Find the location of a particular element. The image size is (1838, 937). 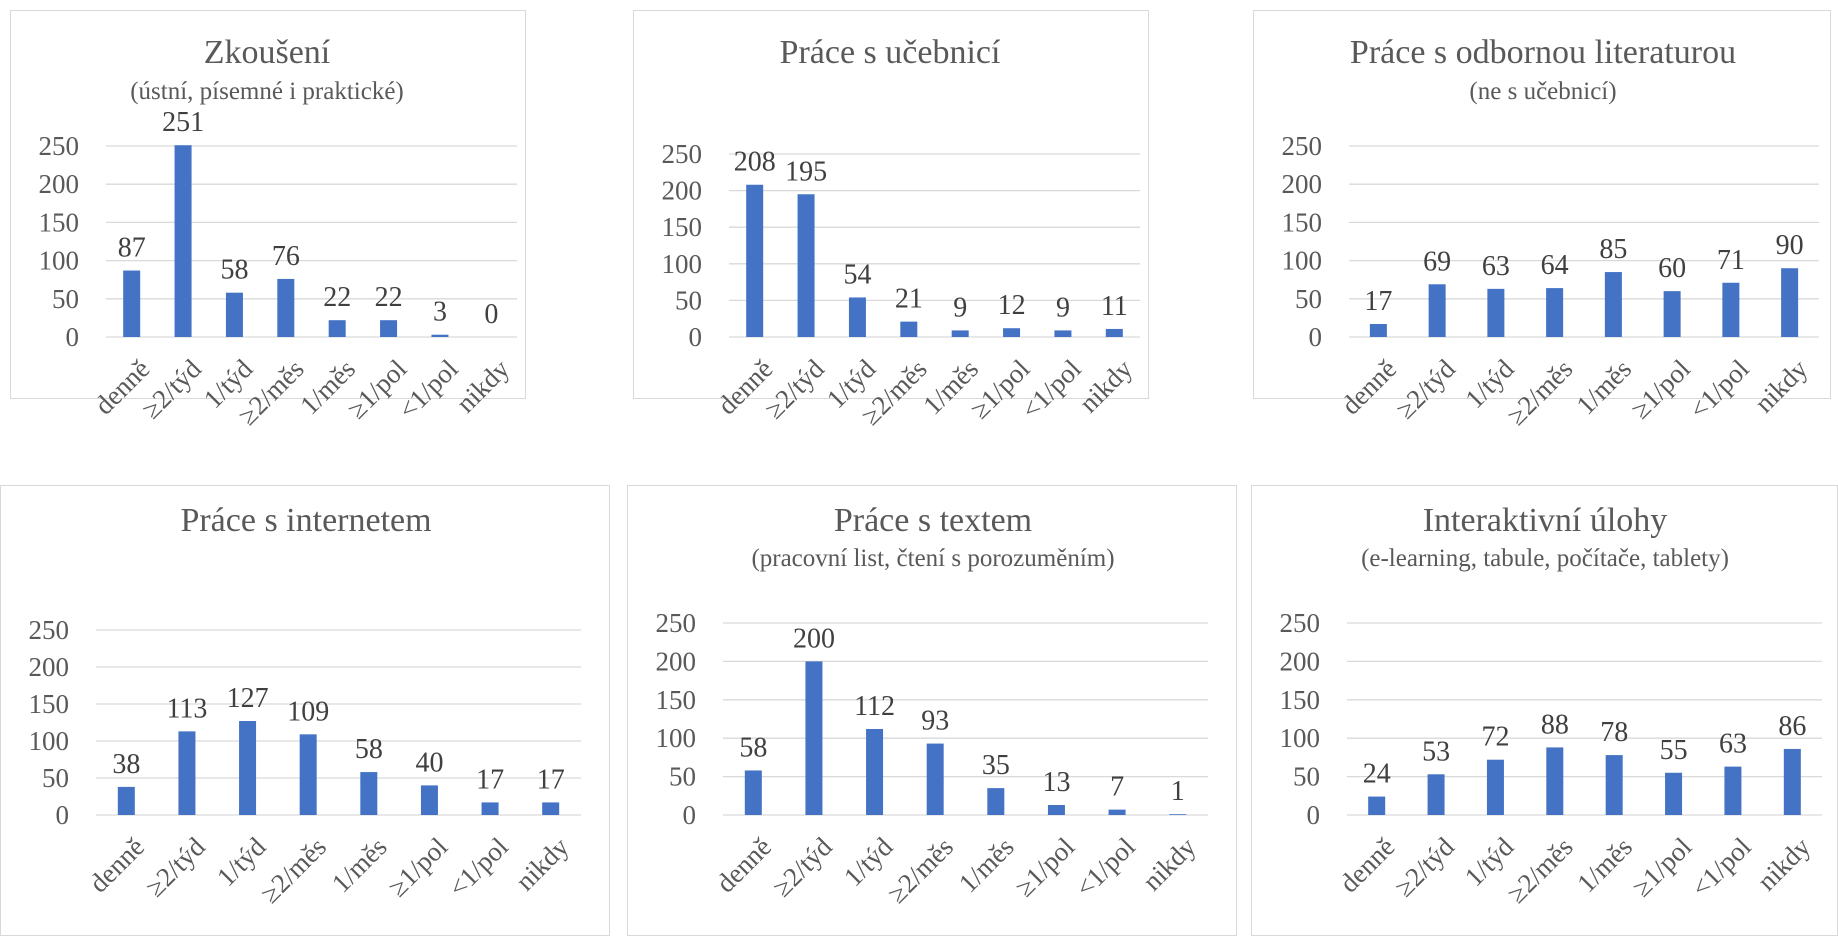

data-label: 12 is located at coordinates (1012, 305).